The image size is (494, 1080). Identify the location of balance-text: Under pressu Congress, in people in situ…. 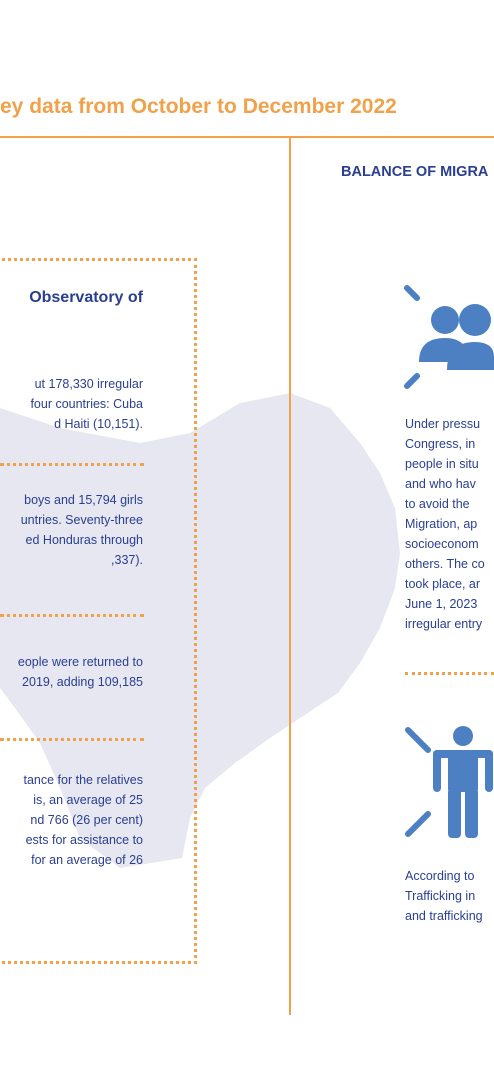
(445, 524).